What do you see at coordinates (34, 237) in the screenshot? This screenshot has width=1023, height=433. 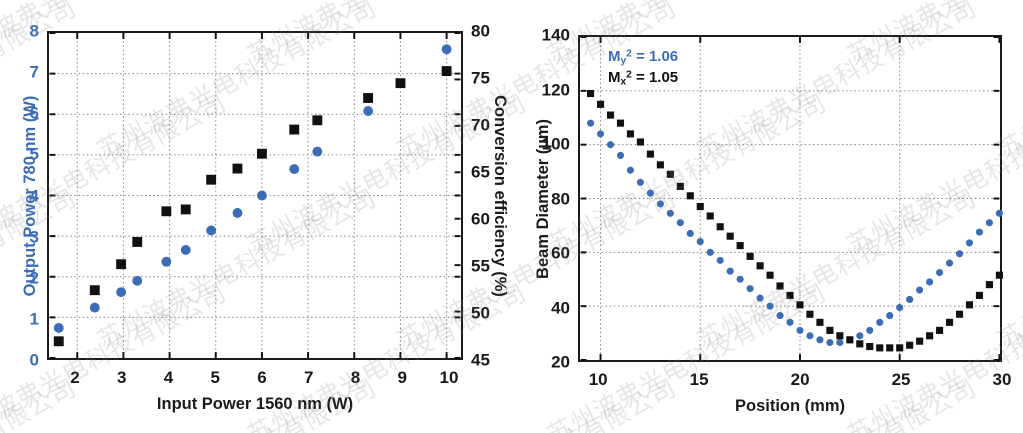 I see `y-tick-label-3: 3` at bounding box center [34, 237].